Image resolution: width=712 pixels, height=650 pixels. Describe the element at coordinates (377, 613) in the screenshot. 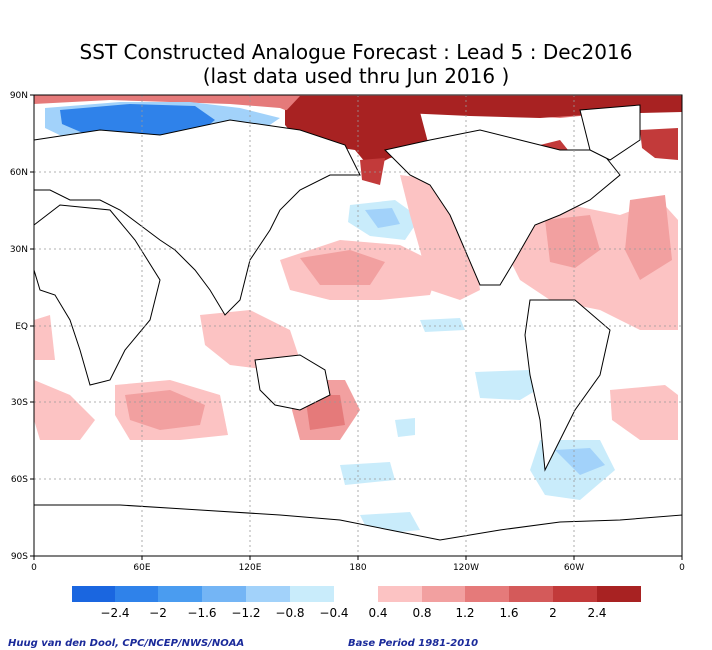

I see `legend-label: 0.4` at that location.